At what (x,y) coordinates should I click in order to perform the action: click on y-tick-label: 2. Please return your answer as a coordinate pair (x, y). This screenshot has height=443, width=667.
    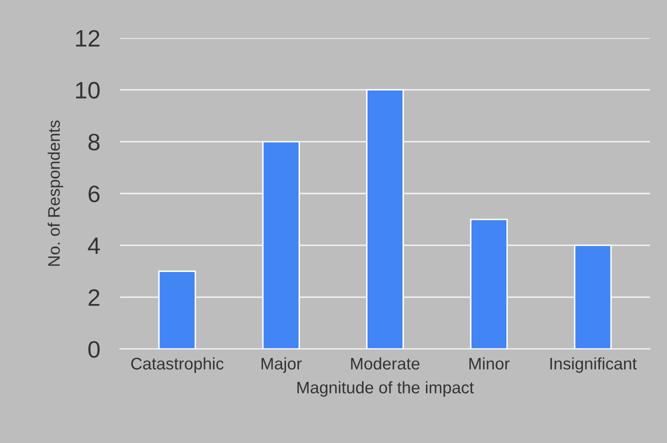
    Looking at the image, I should click on (94, 297).